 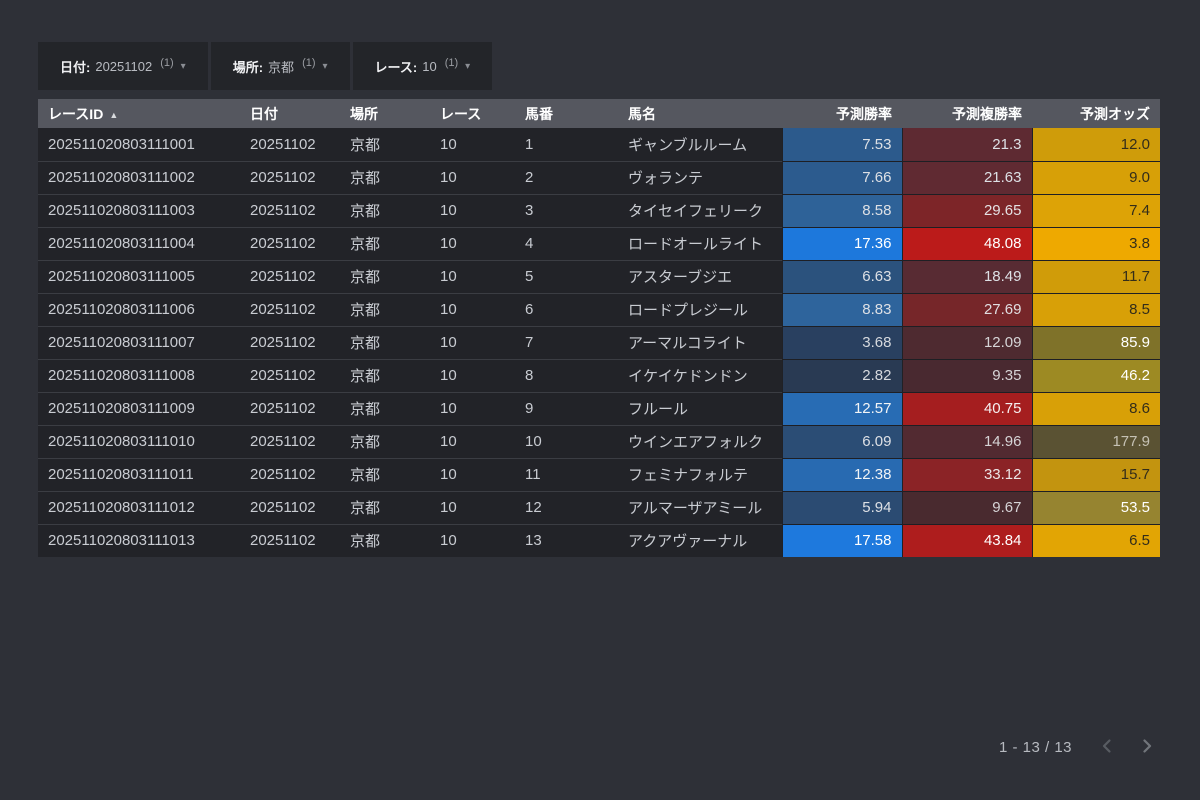 I want to click on column-header-label: 馬番, so click(x=539, y=113).